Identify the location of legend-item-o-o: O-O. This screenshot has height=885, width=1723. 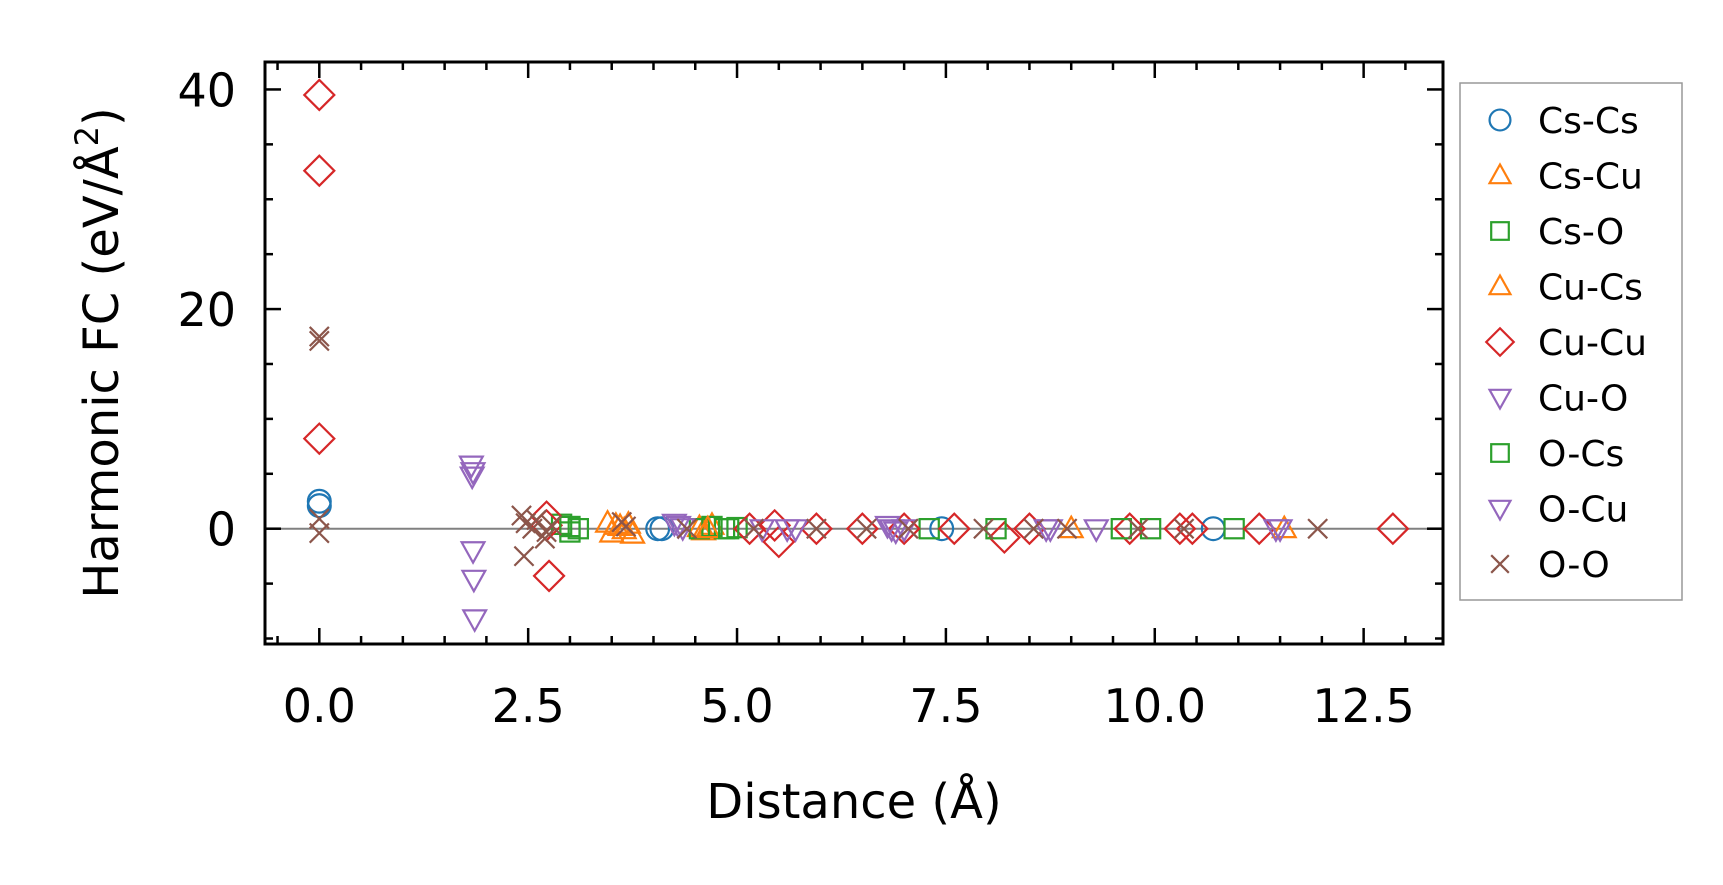
(1550, 565).